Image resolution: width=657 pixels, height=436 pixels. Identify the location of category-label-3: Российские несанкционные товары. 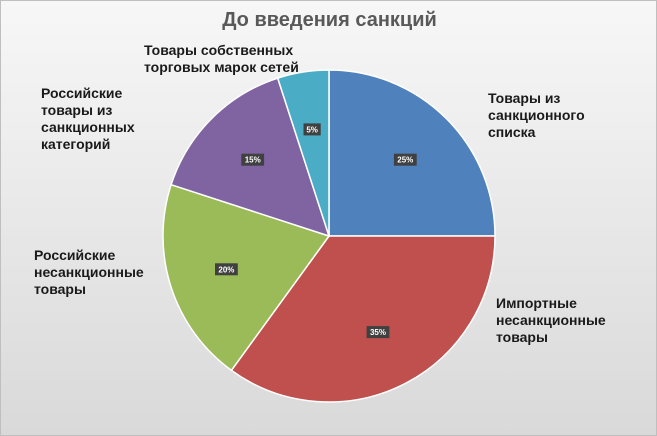
(89, 272).